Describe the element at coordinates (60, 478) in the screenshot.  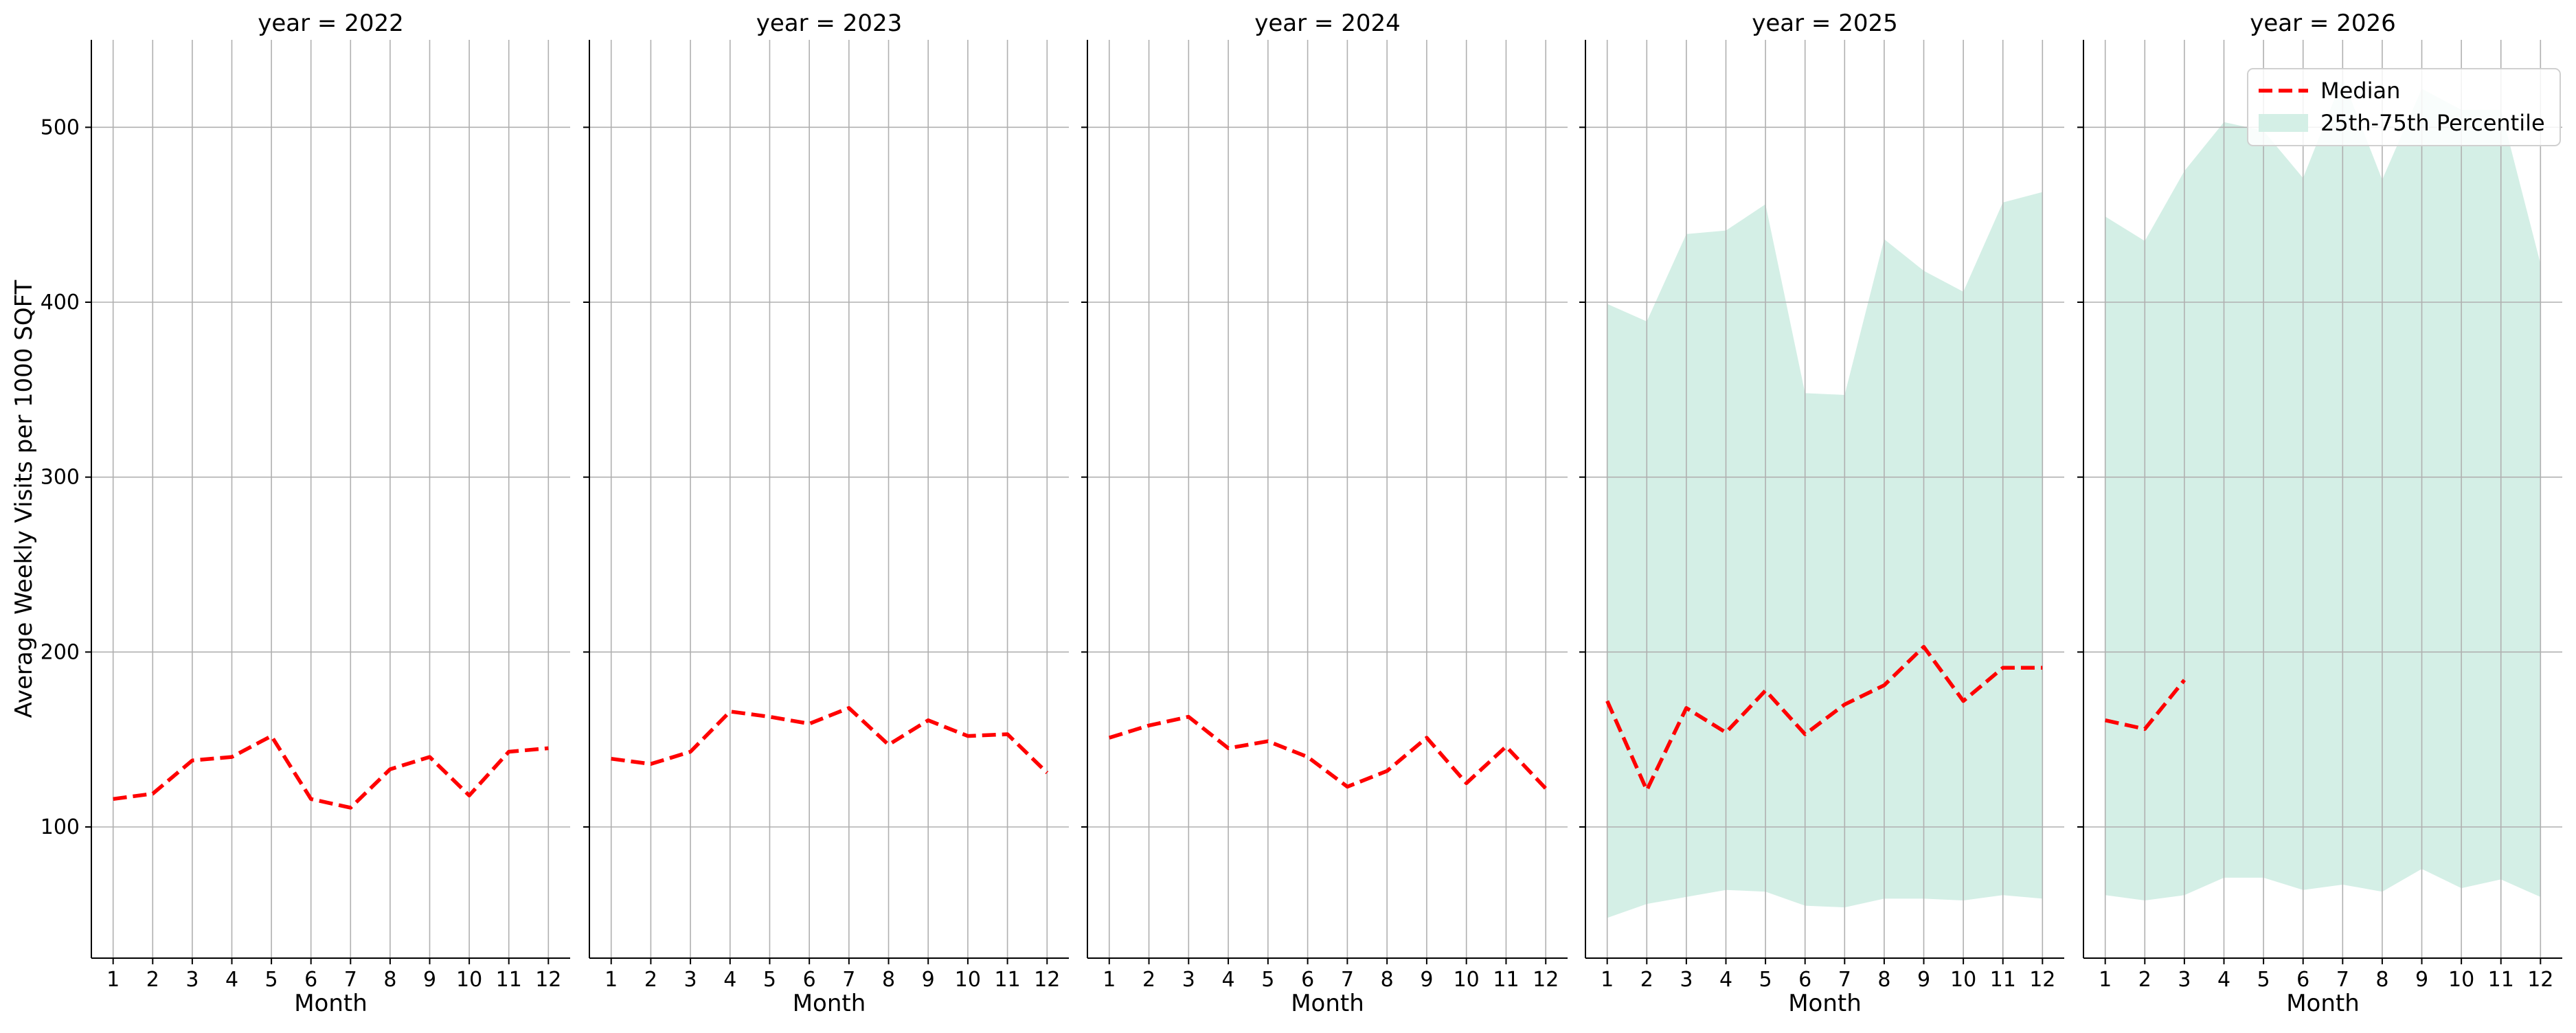
I see `y-tick-label: 300` at that location.